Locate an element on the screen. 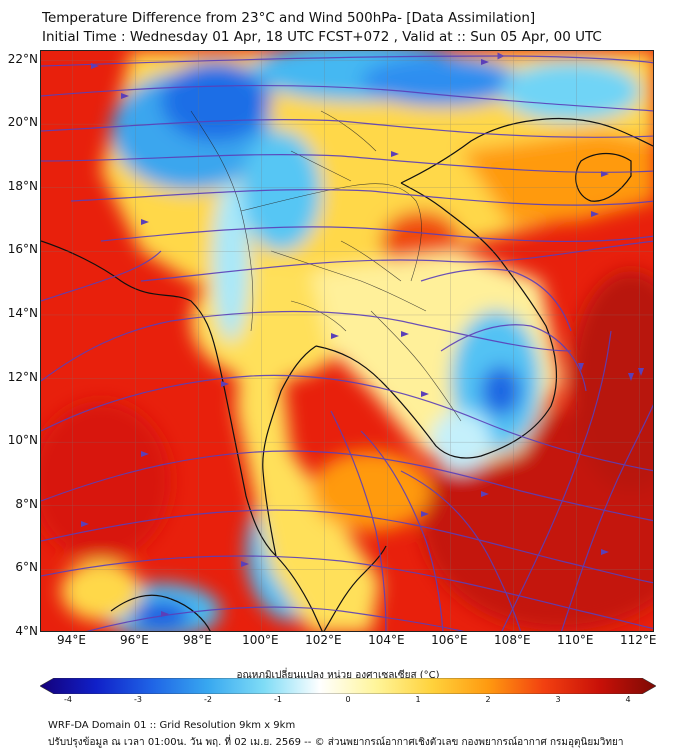 This screenshot has width=676, height=756. colorbar-tick-label: -3 is located at coordinates (138, 699).